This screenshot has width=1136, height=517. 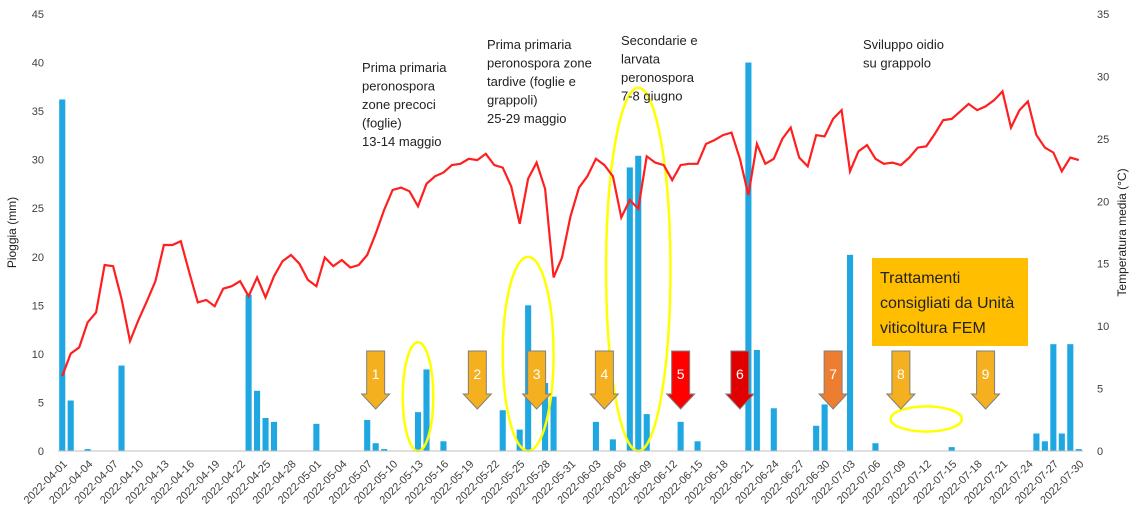 What do you see at coordinates (527, 118) in the screenshot?
I see `annotation-line: 25-29 maggio` at bounding box center [527, 118].